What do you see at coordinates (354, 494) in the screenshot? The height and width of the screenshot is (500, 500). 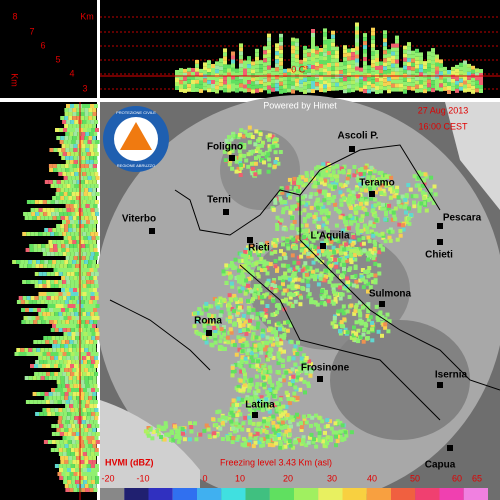 I see `color-swatch` at bounding box center [354, 494].